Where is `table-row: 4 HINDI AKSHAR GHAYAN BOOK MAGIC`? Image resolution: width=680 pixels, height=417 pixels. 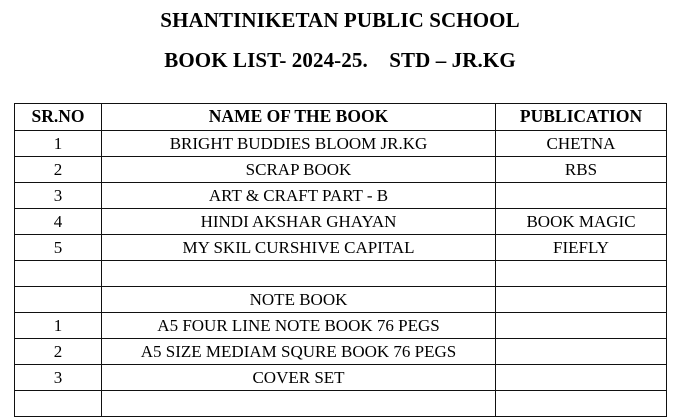
table-row: 4 HINDI AKSHAR GHAYAN BOOK MAGIC is located at coordinates (340, 221).